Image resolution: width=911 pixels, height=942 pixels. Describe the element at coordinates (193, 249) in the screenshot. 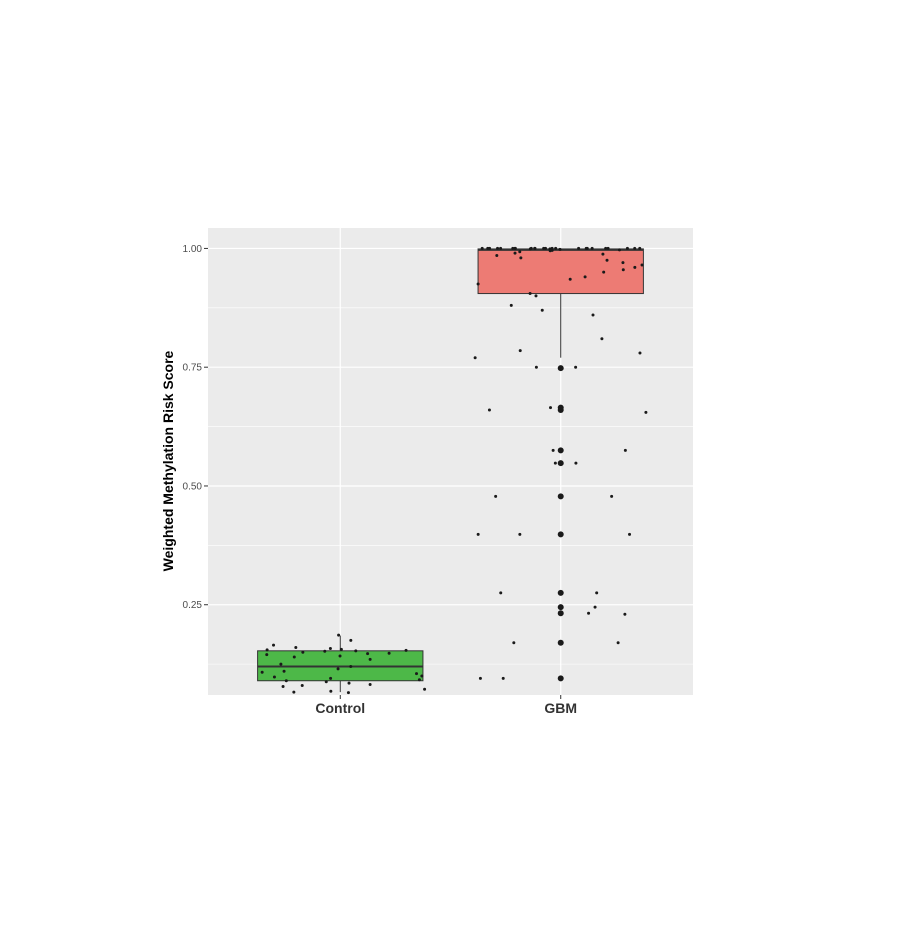

I see `y-tick-label: 1.00` at that location.